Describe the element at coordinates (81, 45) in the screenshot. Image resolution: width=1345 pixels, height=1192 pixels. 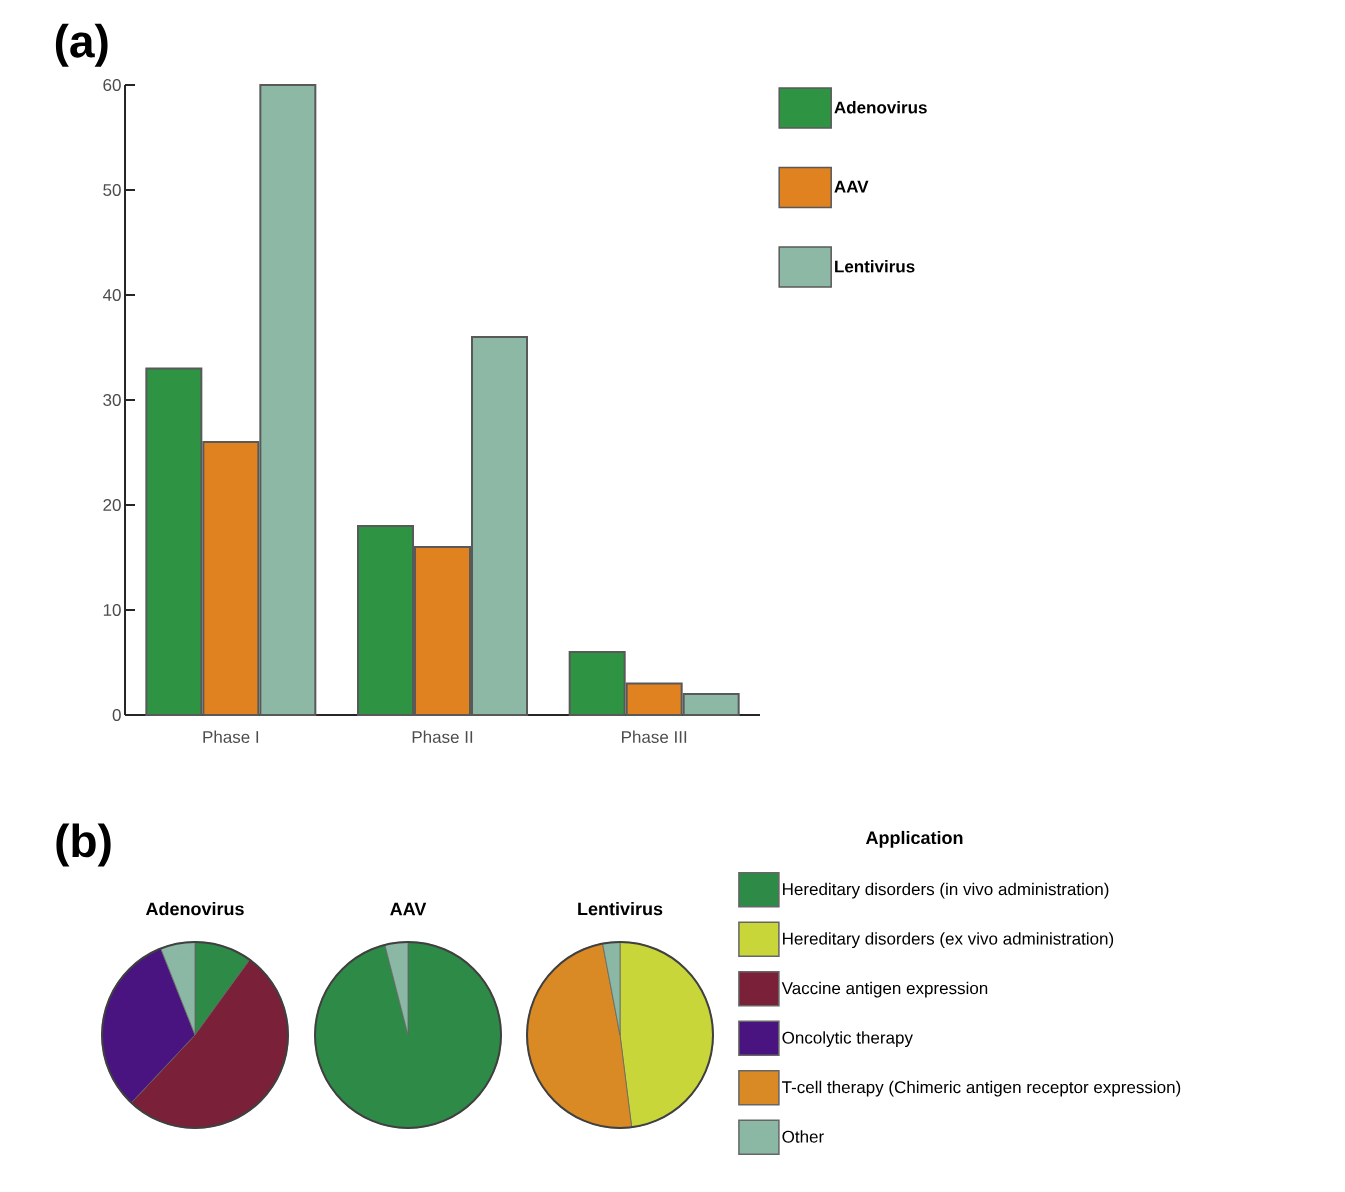
I see `text: (a)` at that location.